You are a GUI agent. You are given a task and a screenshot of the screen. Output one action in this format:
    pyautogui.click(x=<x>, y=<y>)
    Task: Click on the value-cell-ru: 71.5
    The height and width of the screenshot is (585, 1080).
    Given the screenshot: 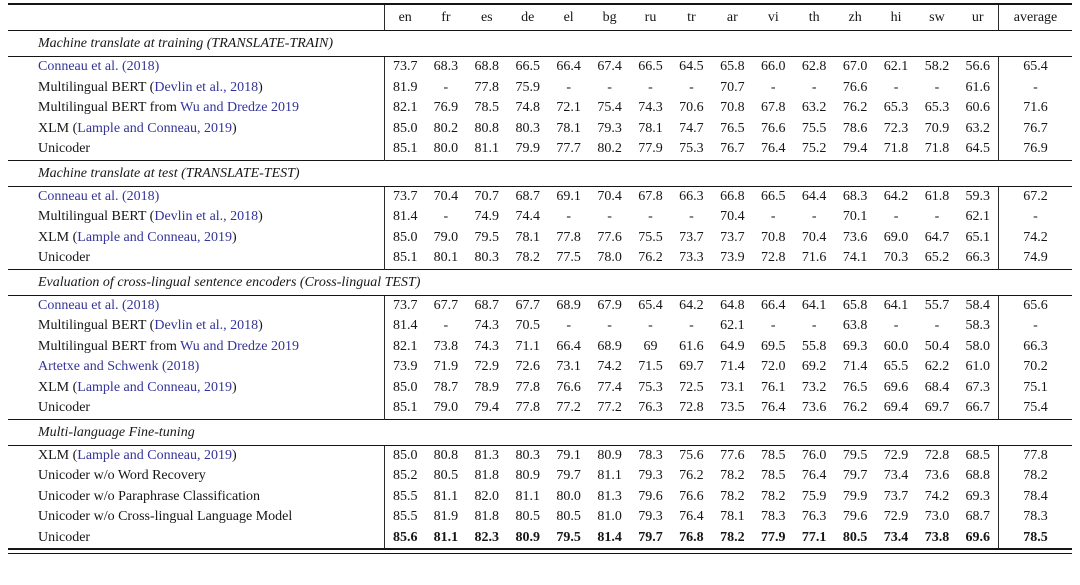 What is the action you would take?
    pyautogui.click(x=650, y=366)
    